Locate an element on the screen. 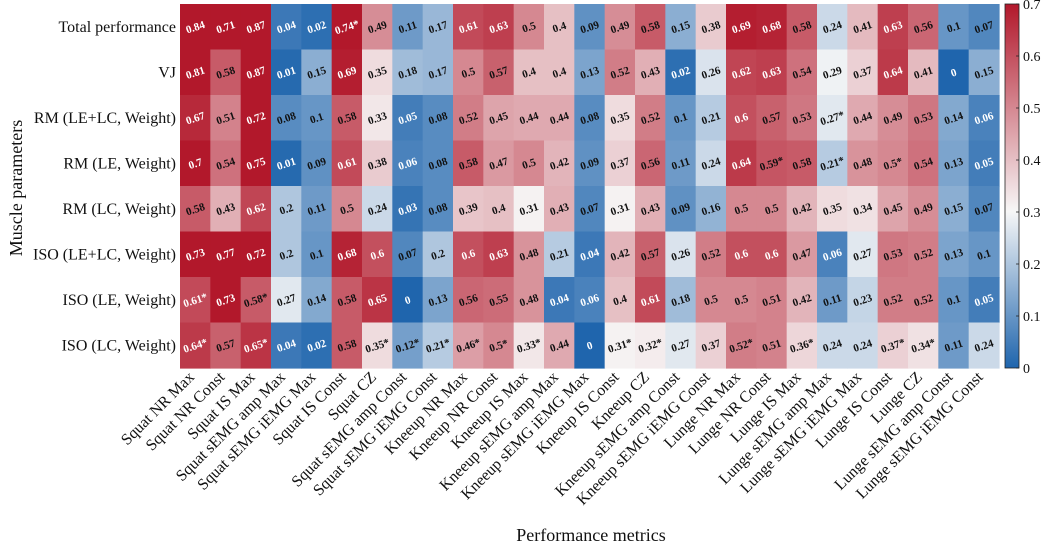  cell-value-label: 0.1 is located at coordinates (316, 119).